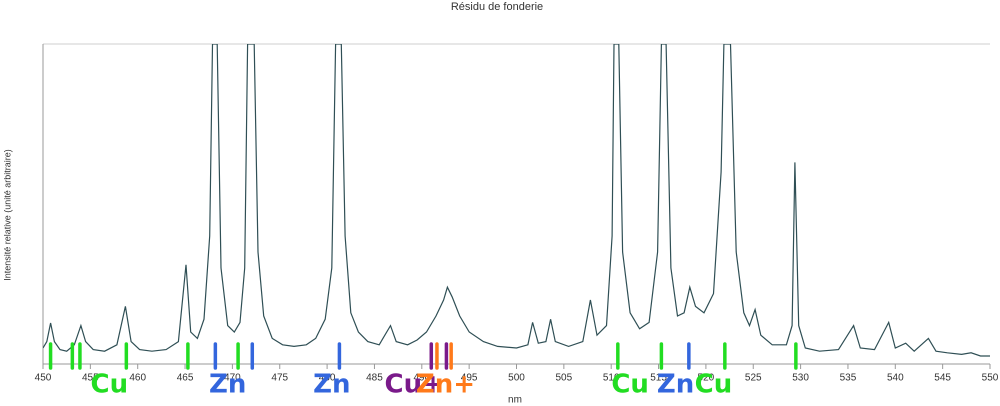 Image resolution: width=1000 pixels, height=406 pixels. Describe the element at coordinates (800, 378) in the screenshot. I see `x-tick-label: 530` at that location.